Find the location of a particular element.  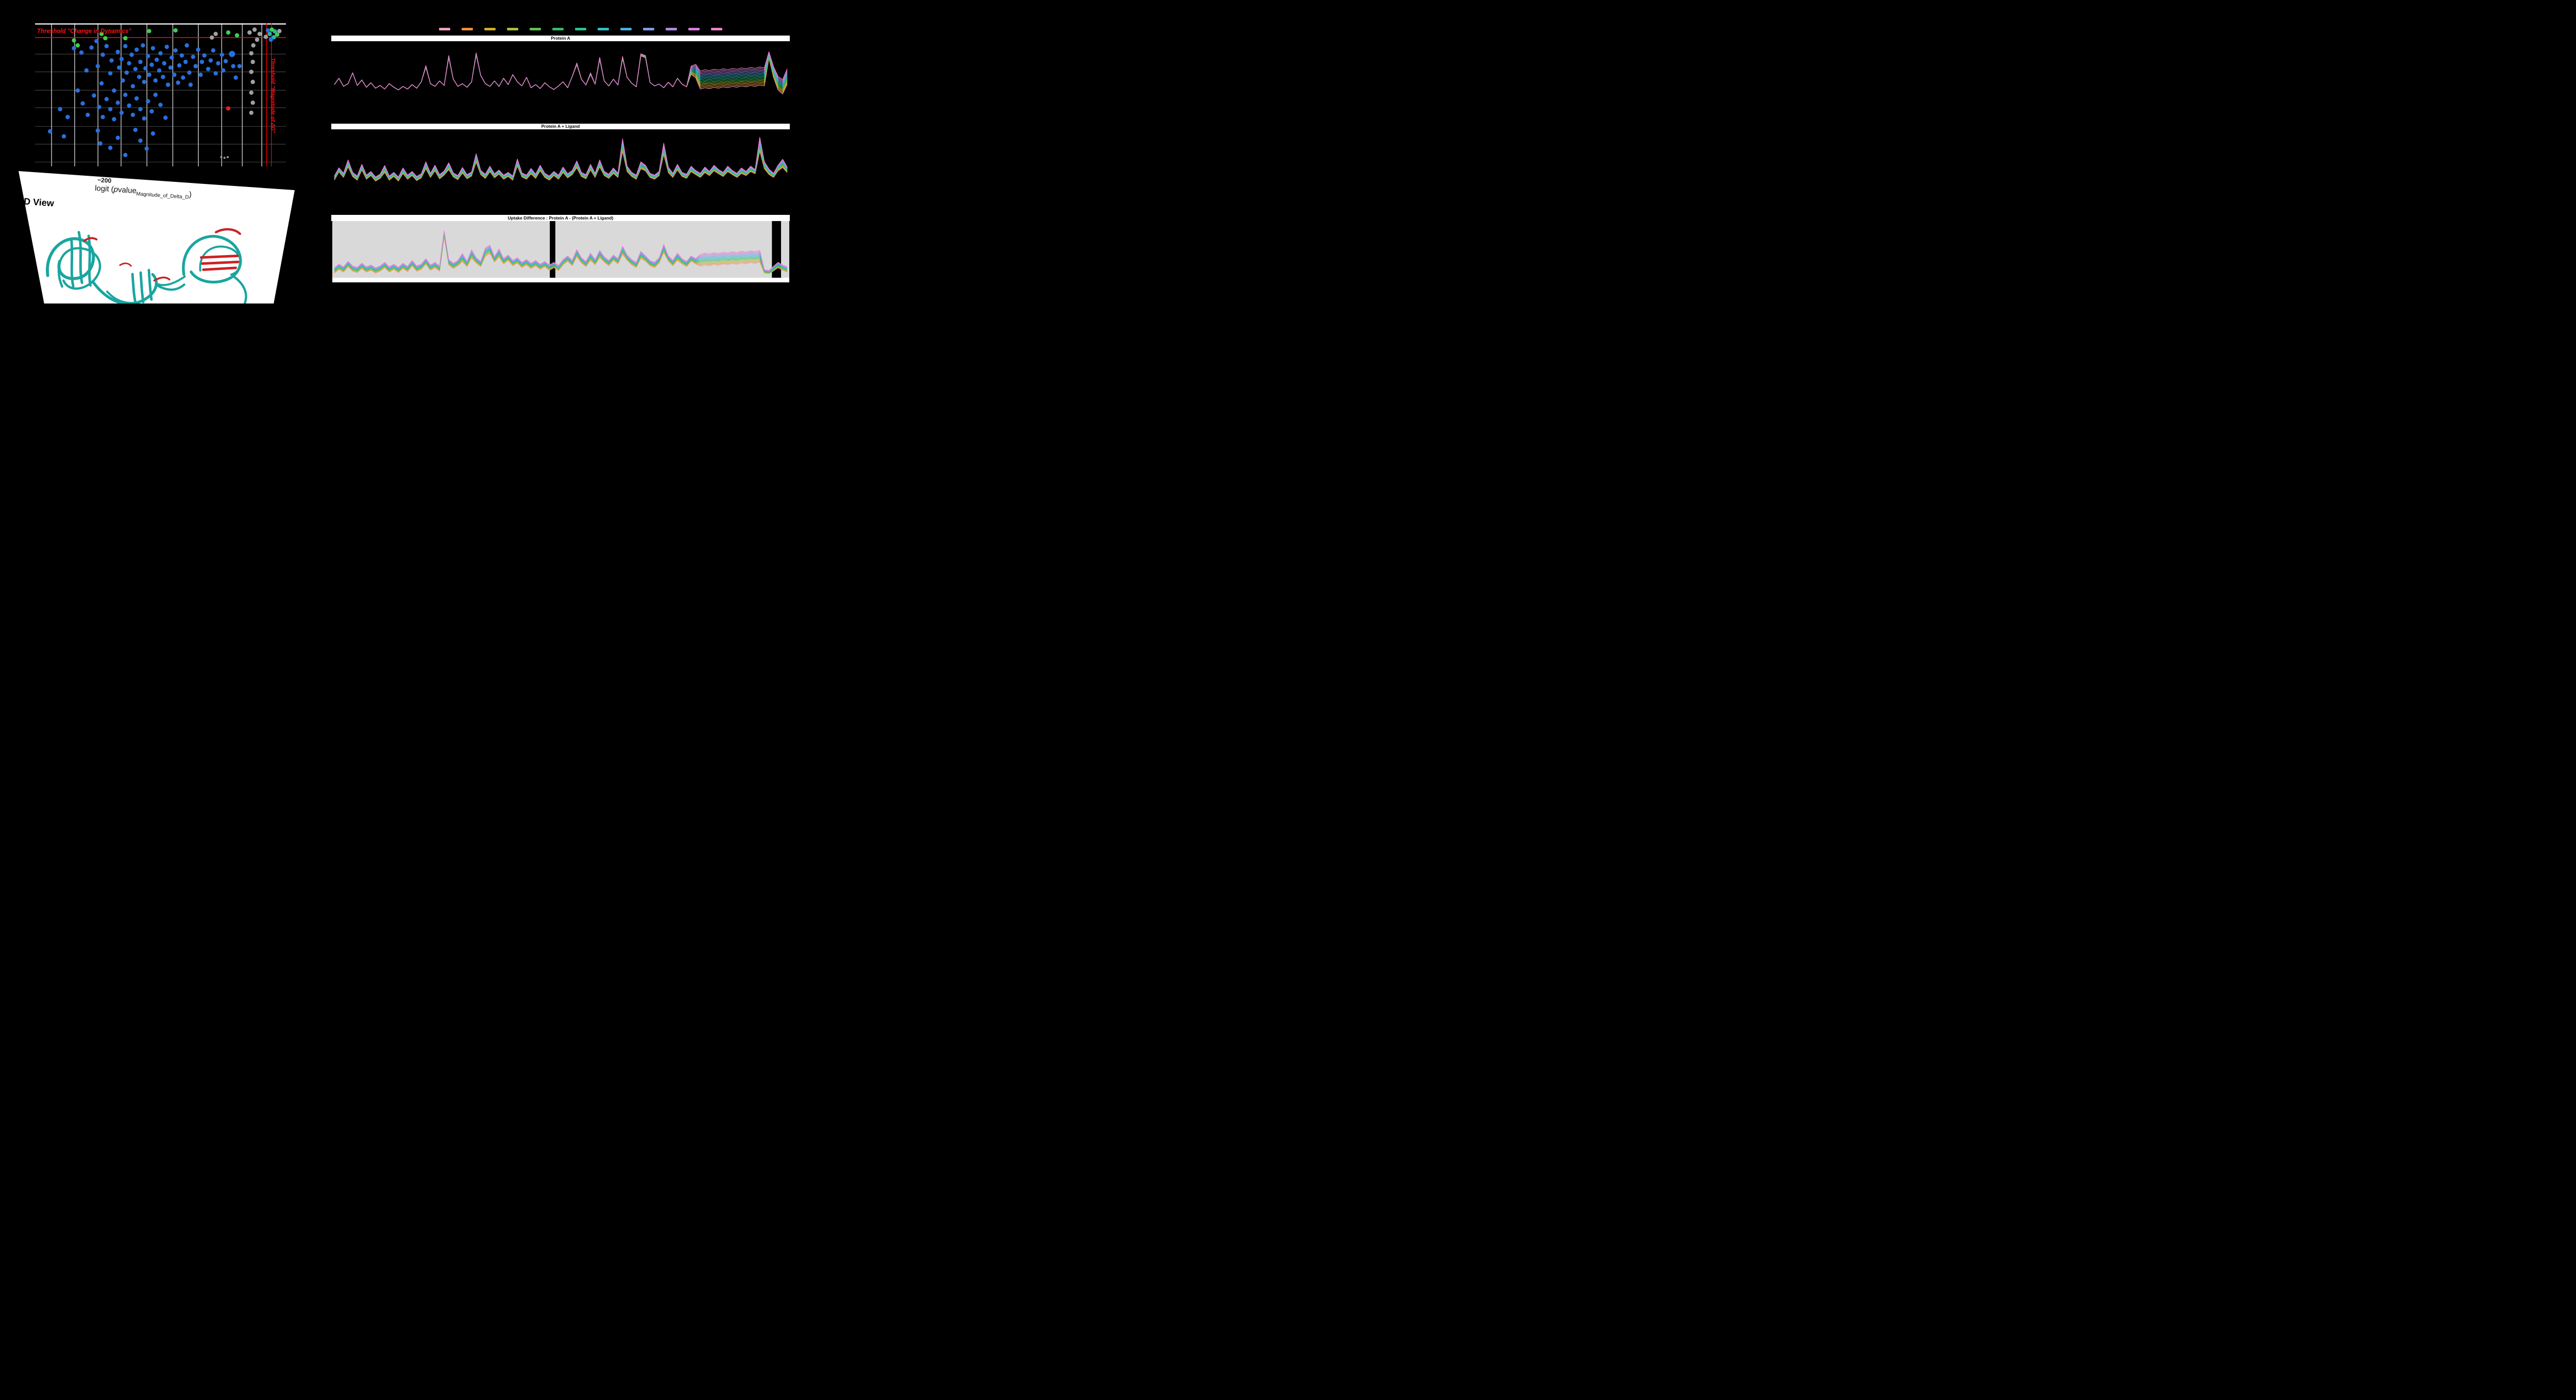

uptake-difference-chart is located at coordinates (560, 251).